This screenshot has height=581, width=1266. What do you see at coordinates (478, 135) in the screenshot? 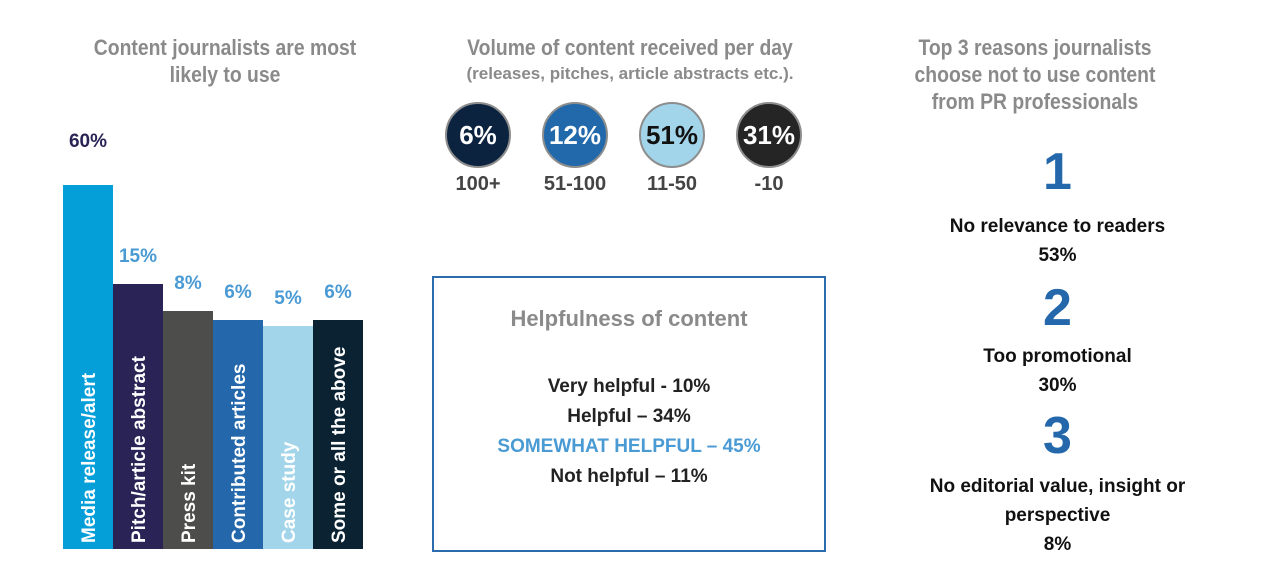
I see `volume-circle: 6%` at bounding box center [478, 135].